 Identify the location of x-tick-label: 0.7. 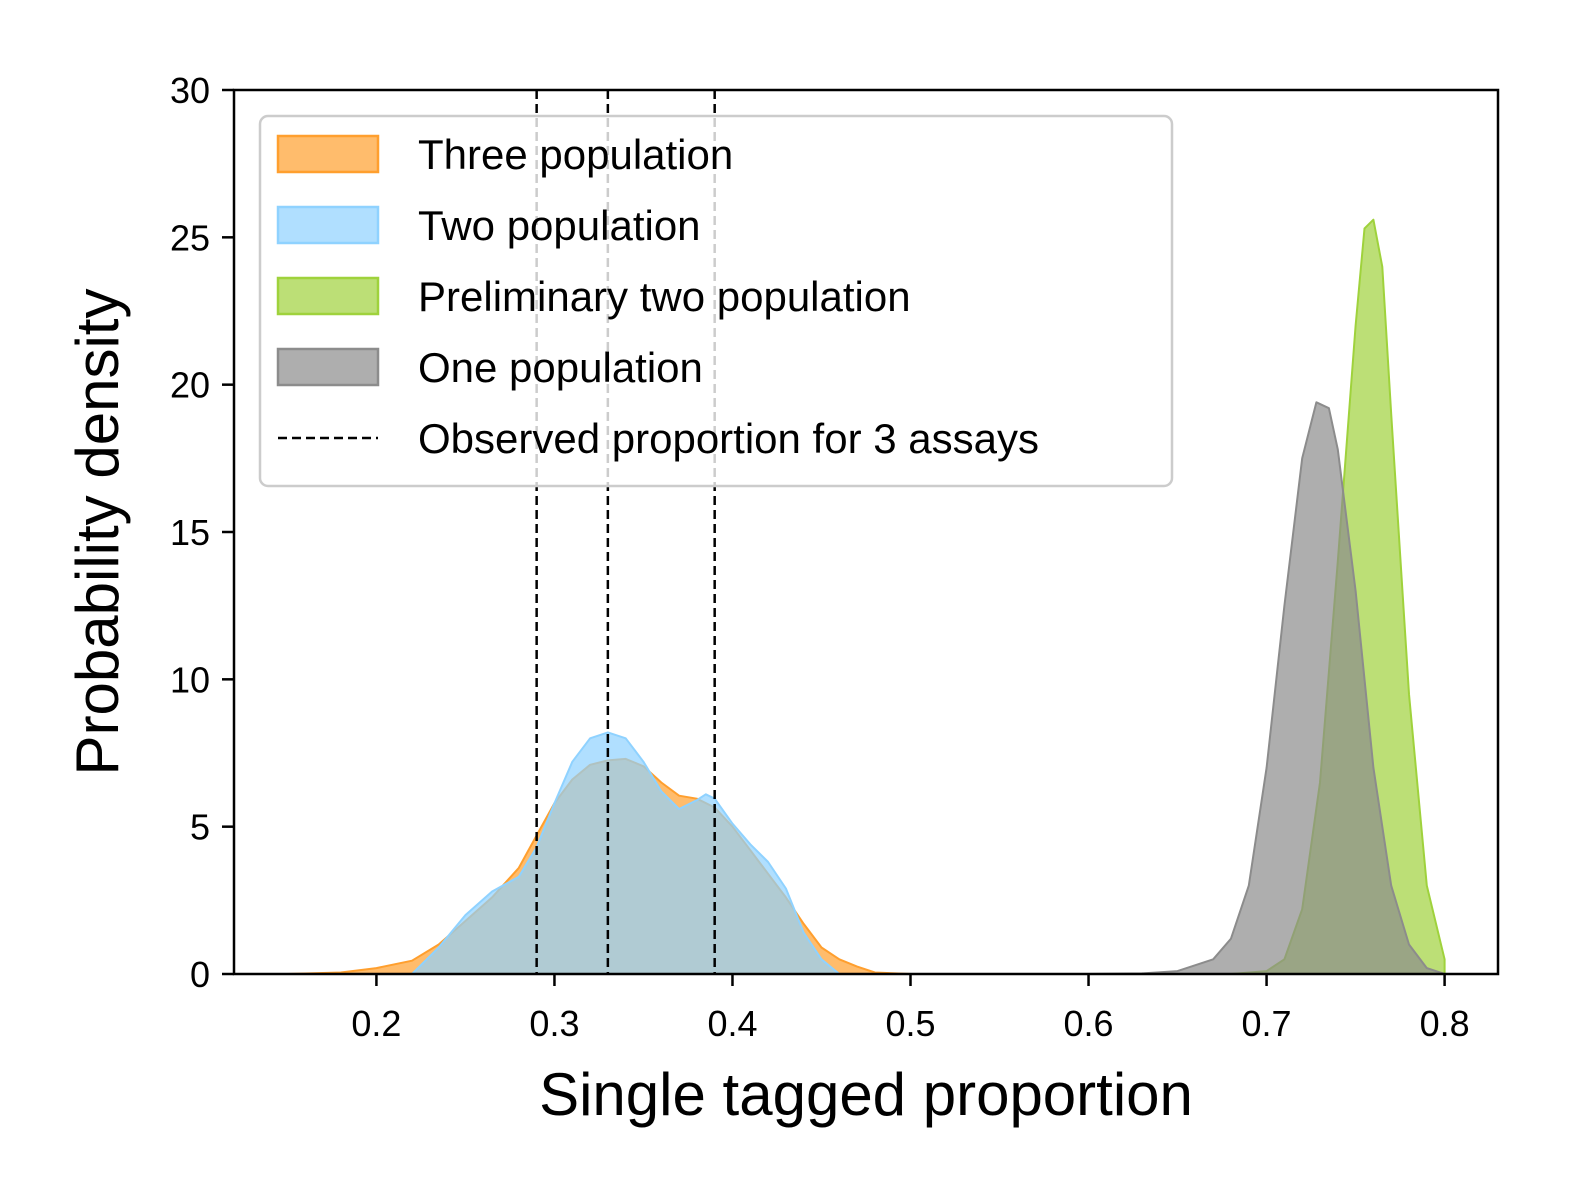
(1267, 1023).